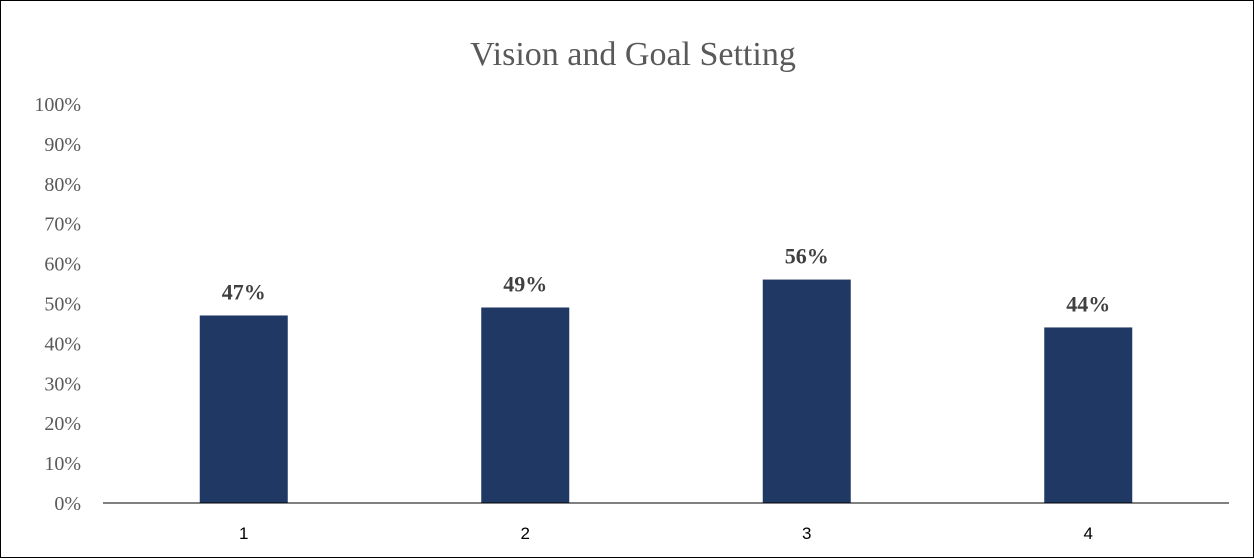 The height and width of the screenshot is (559, 1254). I want to click on chart-title: Vision and Goal Setting, so click(633, 54).